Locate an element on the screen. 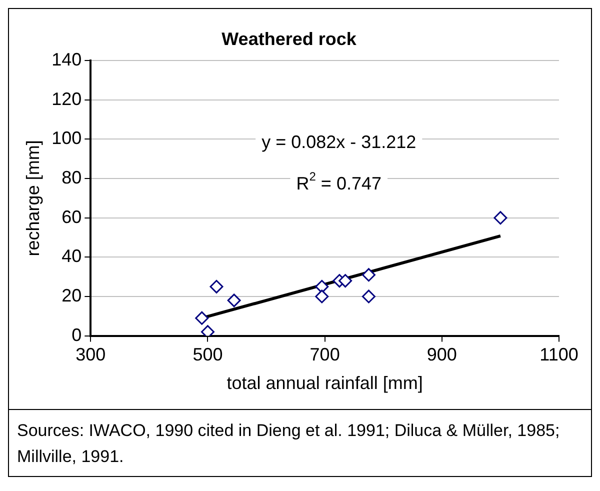 Image resolution: width=600 pixels, height=491 pixels. x-tick-label: 700 is located at coordinates (325, 354).